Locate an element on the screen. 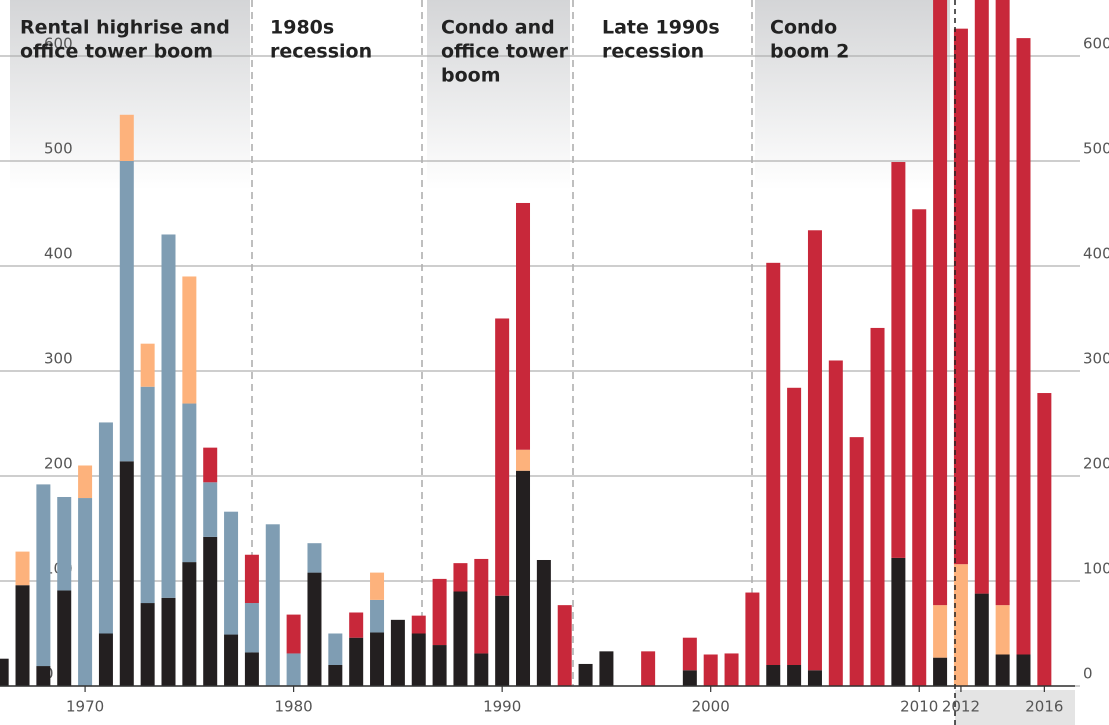  y-tick-label: 200 is located at coordinates (1096, 463).